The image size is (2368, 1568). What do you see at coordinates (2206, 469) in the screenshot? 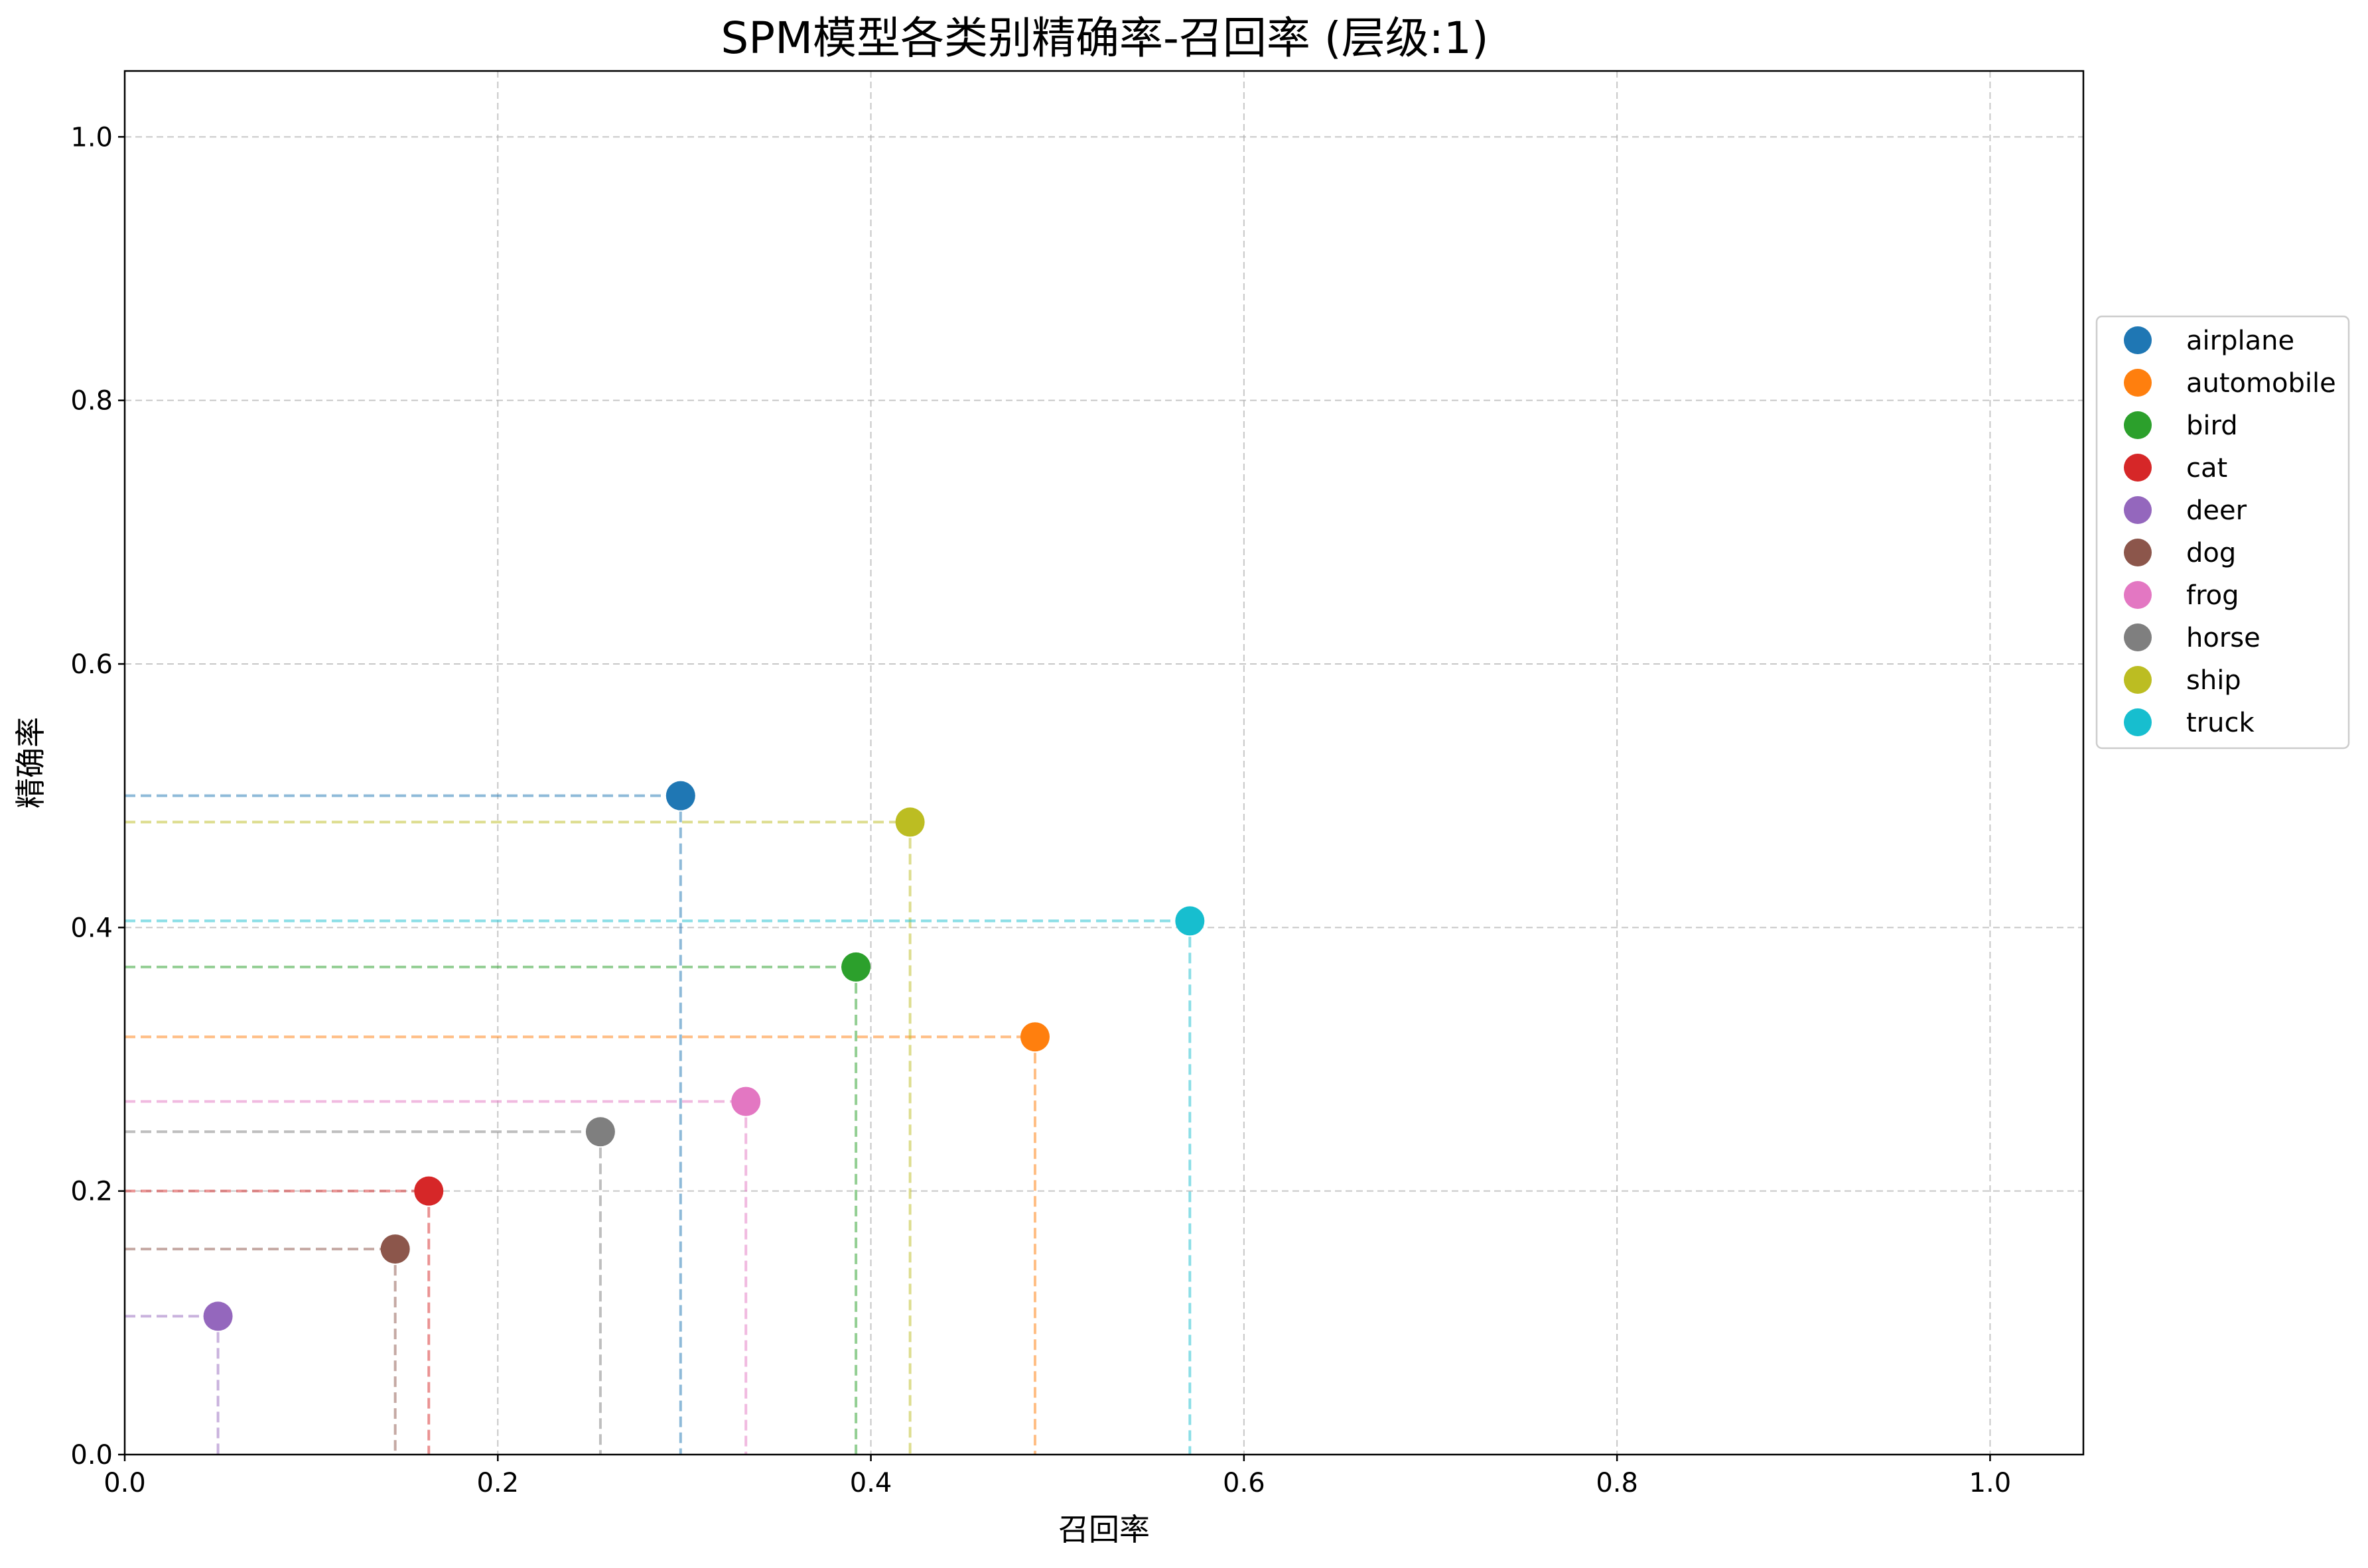
I see `legend-label-cat: cat` at bounding box center [2206, 469].